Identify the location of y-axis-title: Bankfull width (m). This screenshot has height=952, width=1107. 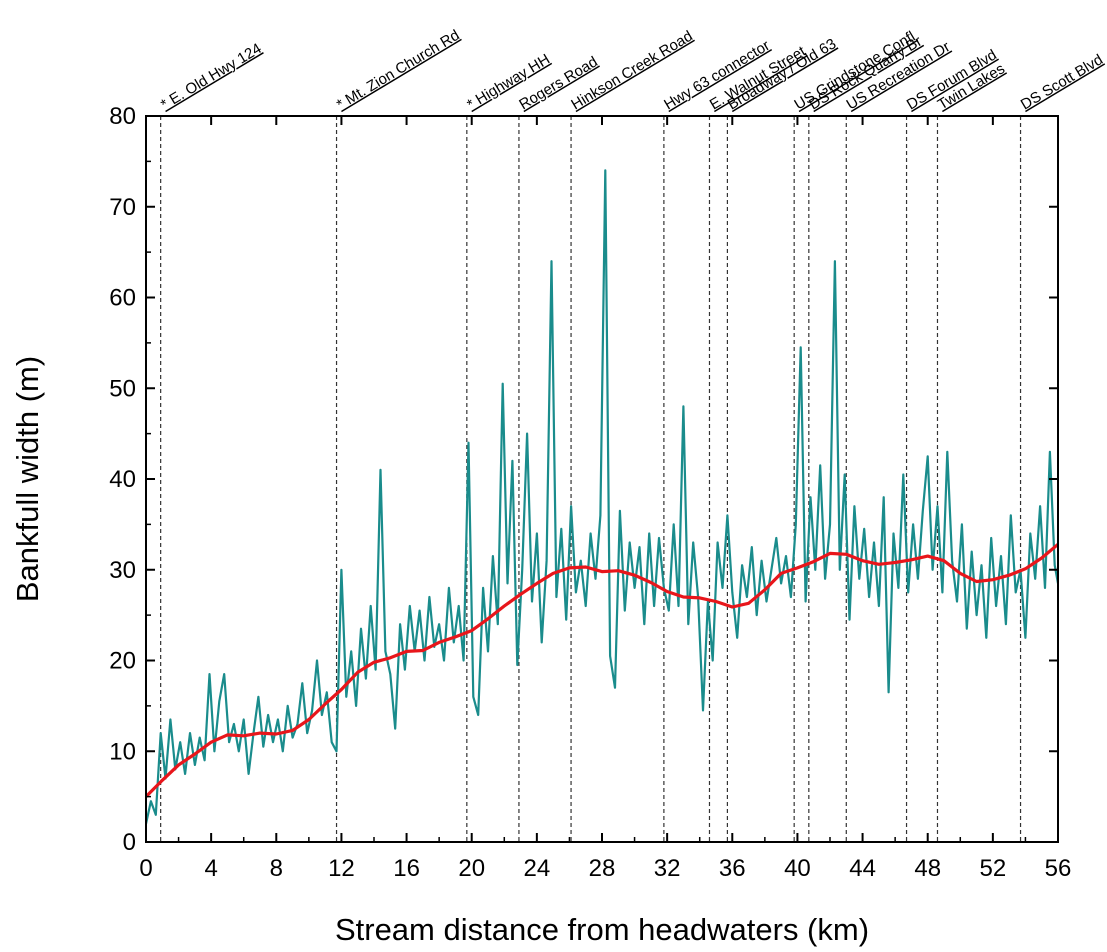
(27, 479).